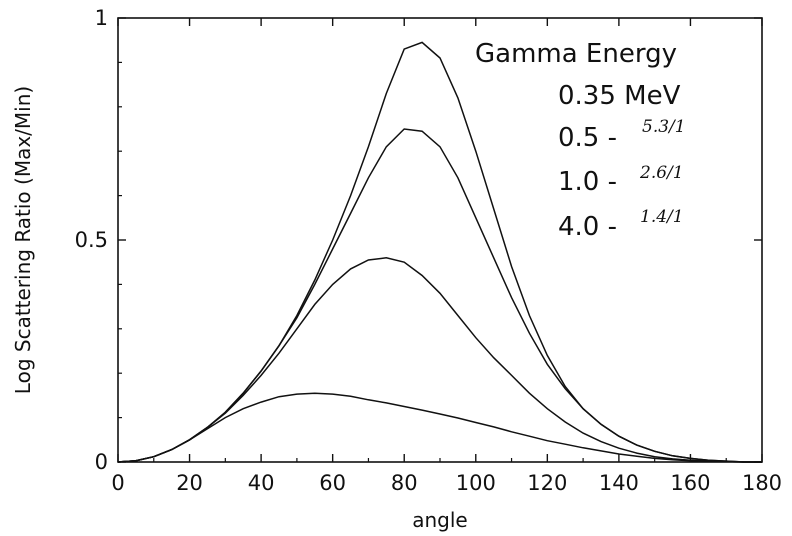 This screenshot has height=536, width=792. I want to click on legend-note-4-0: 1.4/1, so click(662, 217).